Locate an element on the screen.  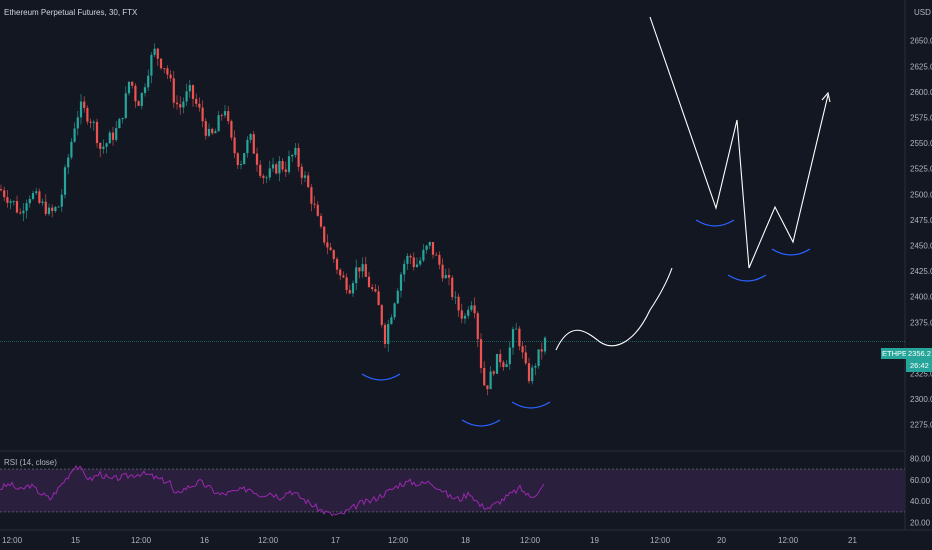
rsi-tick-label: 40.00 is located at coordinates (920, 501).